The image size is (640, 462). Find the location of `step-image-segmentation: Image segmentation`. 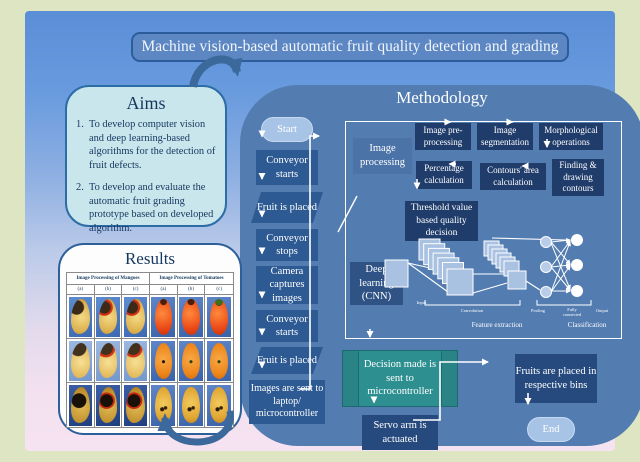

step-image-segmentation: Image segmentation is located at coordinates (505, 136).